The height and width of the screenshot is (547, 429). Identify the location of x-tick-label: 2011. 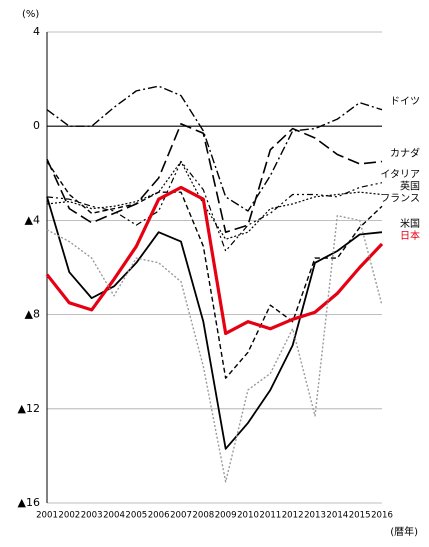
(270, 516).